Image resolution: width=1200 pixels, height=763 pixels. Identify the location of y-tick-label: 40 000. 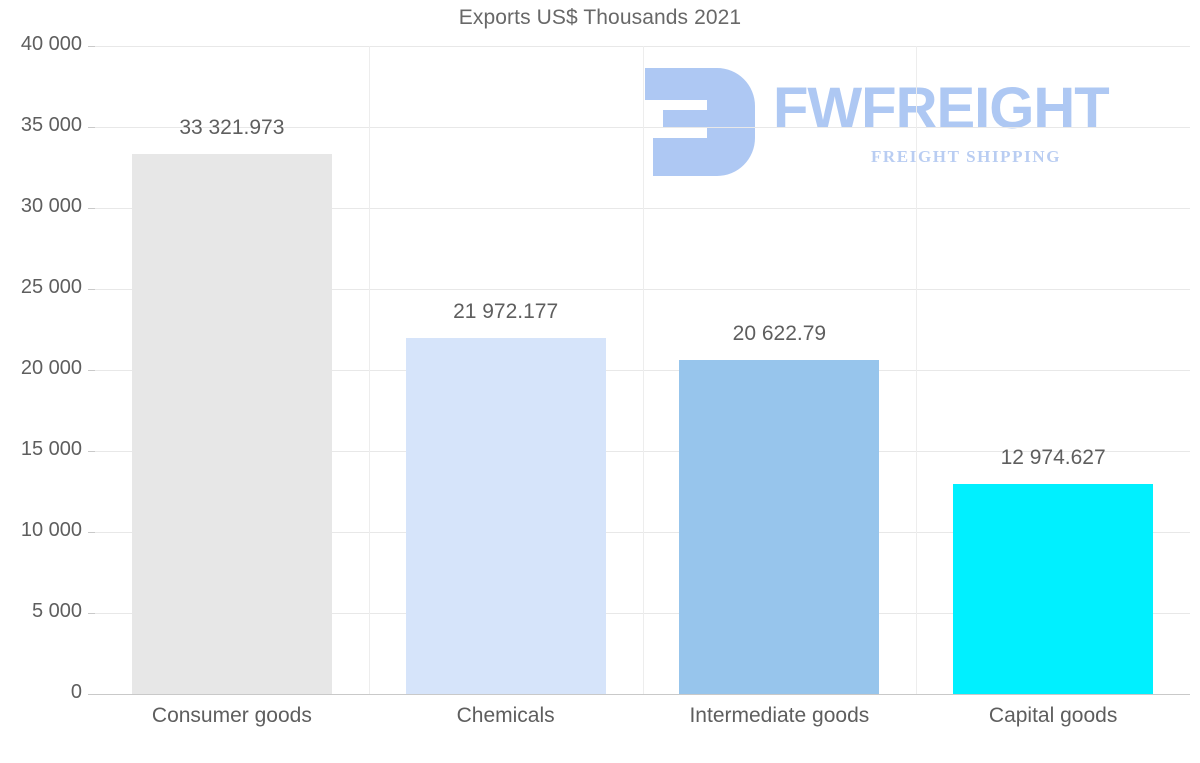
(51, 44).